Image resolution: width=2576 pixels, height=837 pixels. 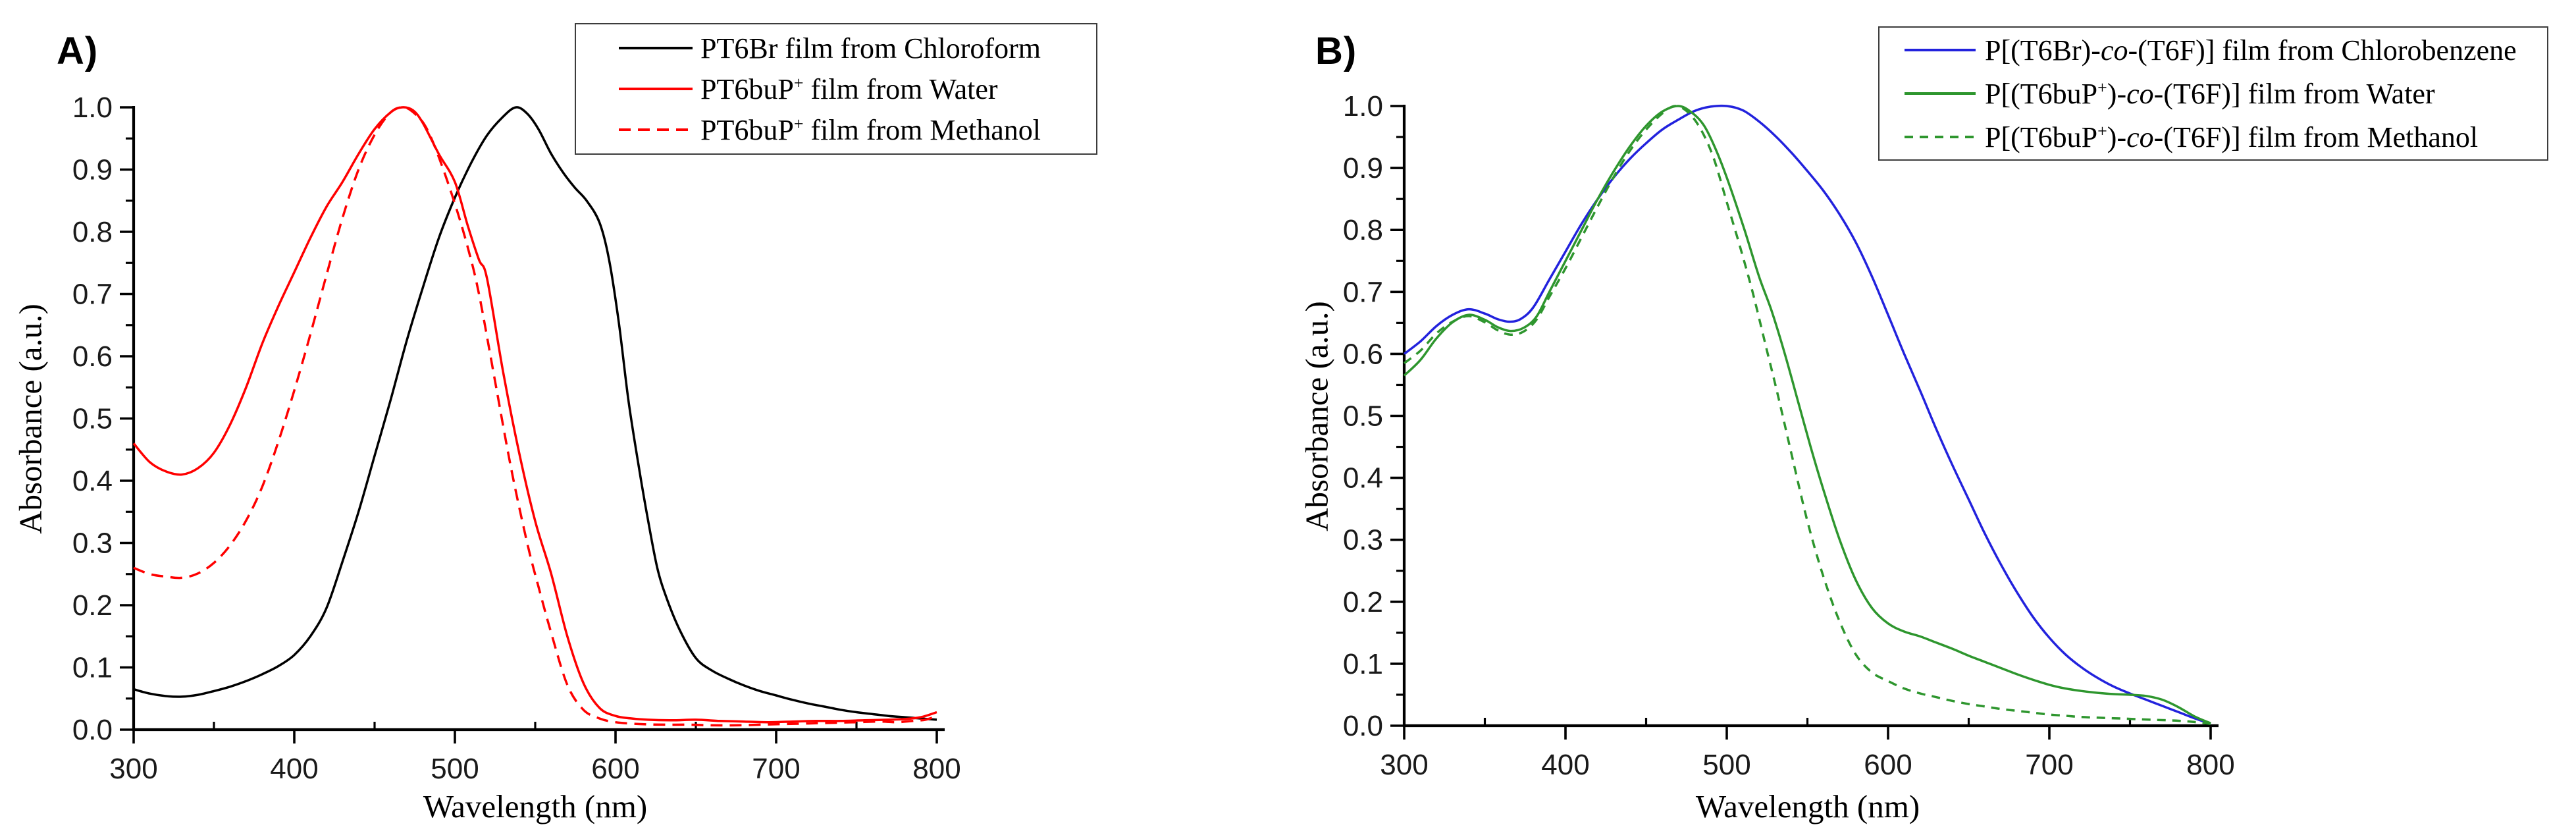 What do you see at coordinates (535, 806) in the screenshot?
I see `panel-a-x-axis-title: Wavelength (nm)` at bounding box center [535, 806].